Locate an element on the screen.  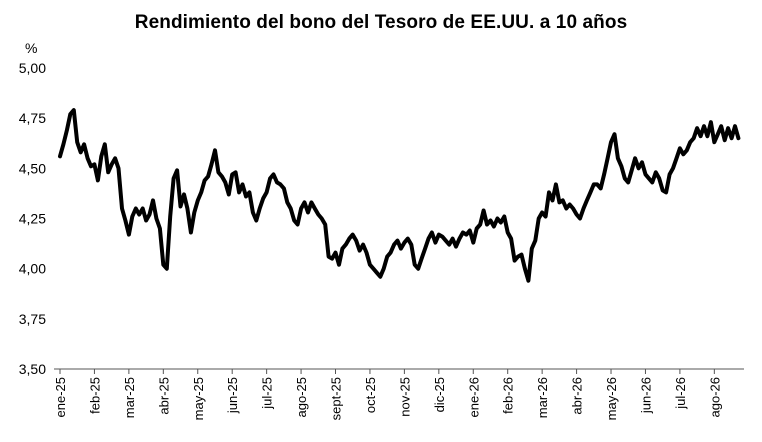
x-tick-label: may-26 is located at coordinates (611, 398).